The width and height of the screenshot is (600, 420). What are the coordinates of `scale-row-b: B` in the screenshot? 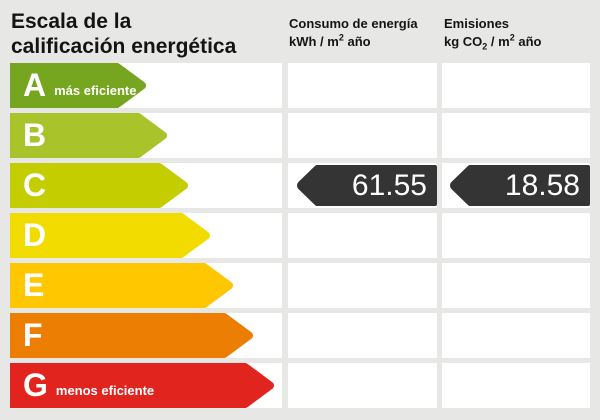 It's located at (300, 135).